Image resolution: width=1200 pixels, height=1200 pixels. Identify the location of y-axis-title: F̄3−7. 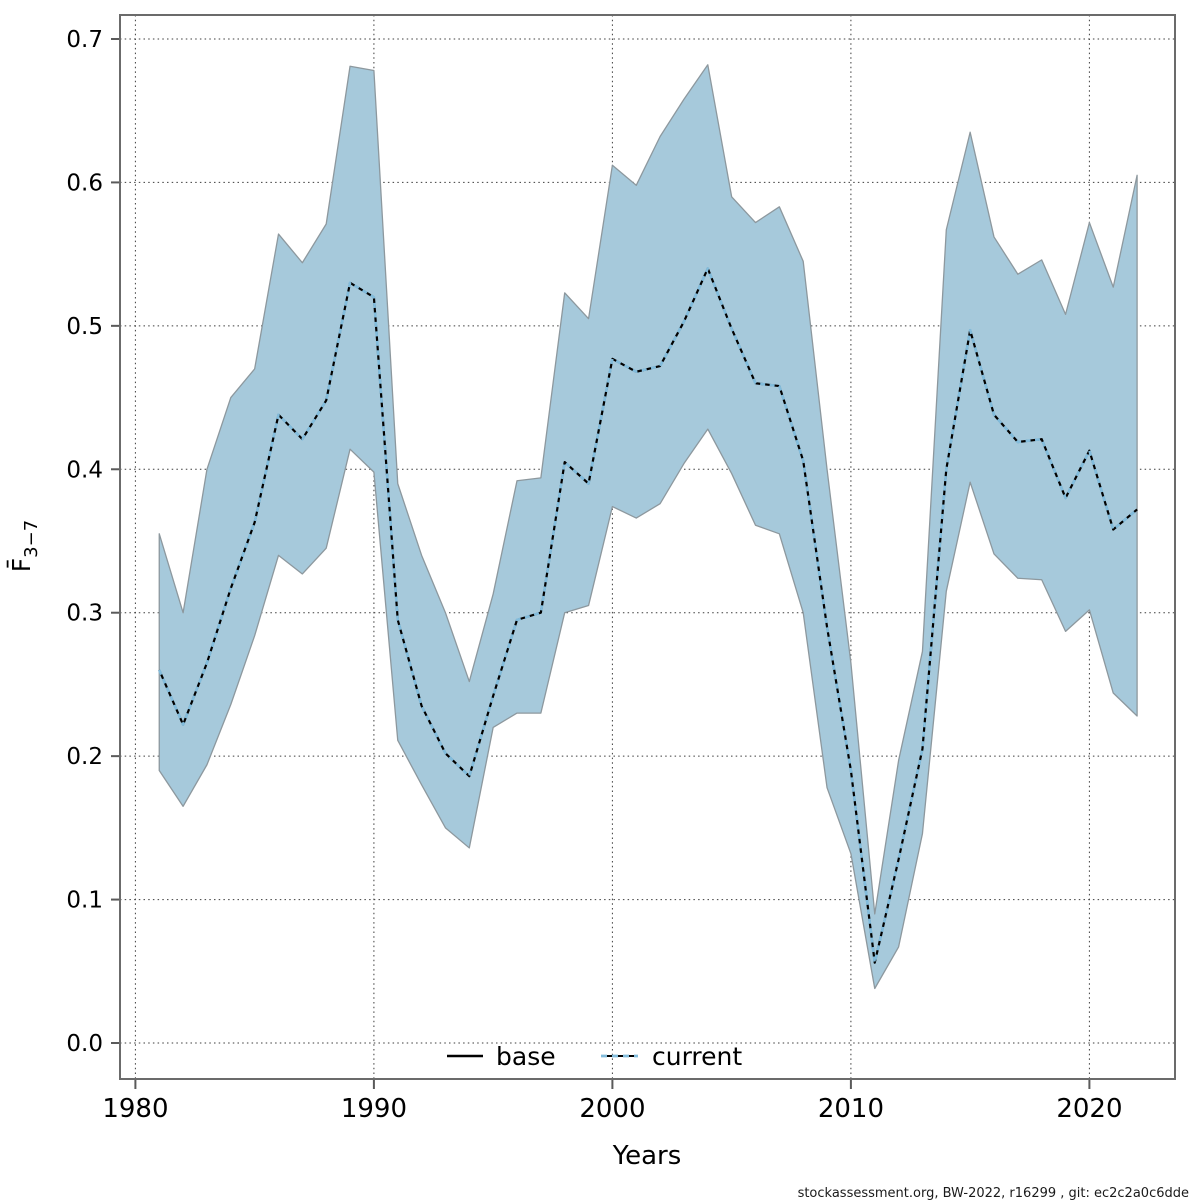
(24, 546).